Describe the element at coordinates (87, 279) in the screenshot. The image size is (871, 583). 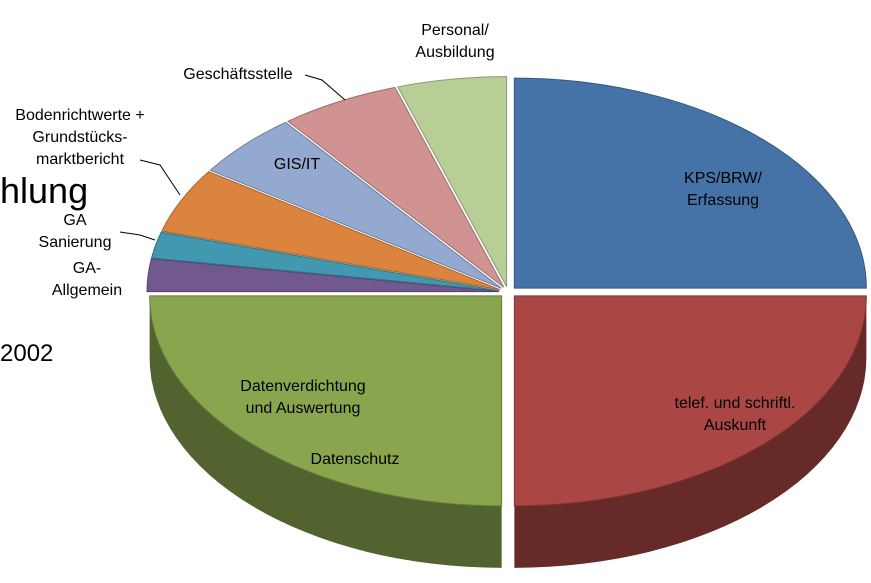
I see `slice-label: GA- Allgemein` at that location.